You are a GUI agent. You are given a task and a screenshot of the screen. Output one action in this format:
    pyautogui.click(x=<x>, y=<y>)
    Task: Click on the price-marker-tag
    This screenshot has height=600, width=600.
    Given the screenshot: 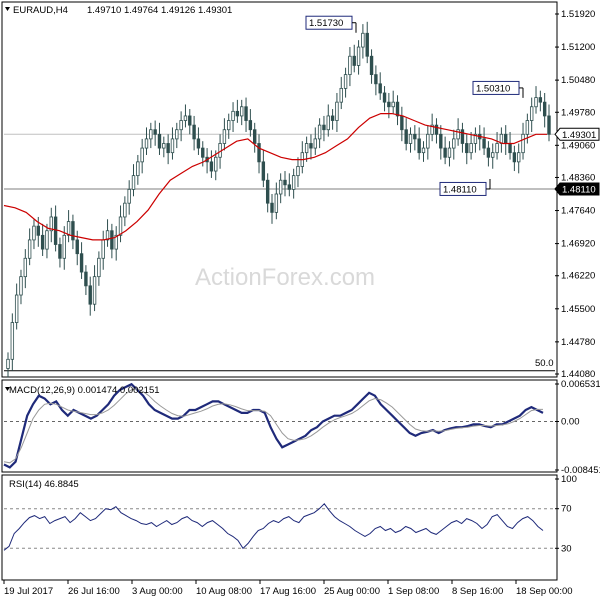 What is the action you would take?
    pyautogui.click(x=577, y=189)
    